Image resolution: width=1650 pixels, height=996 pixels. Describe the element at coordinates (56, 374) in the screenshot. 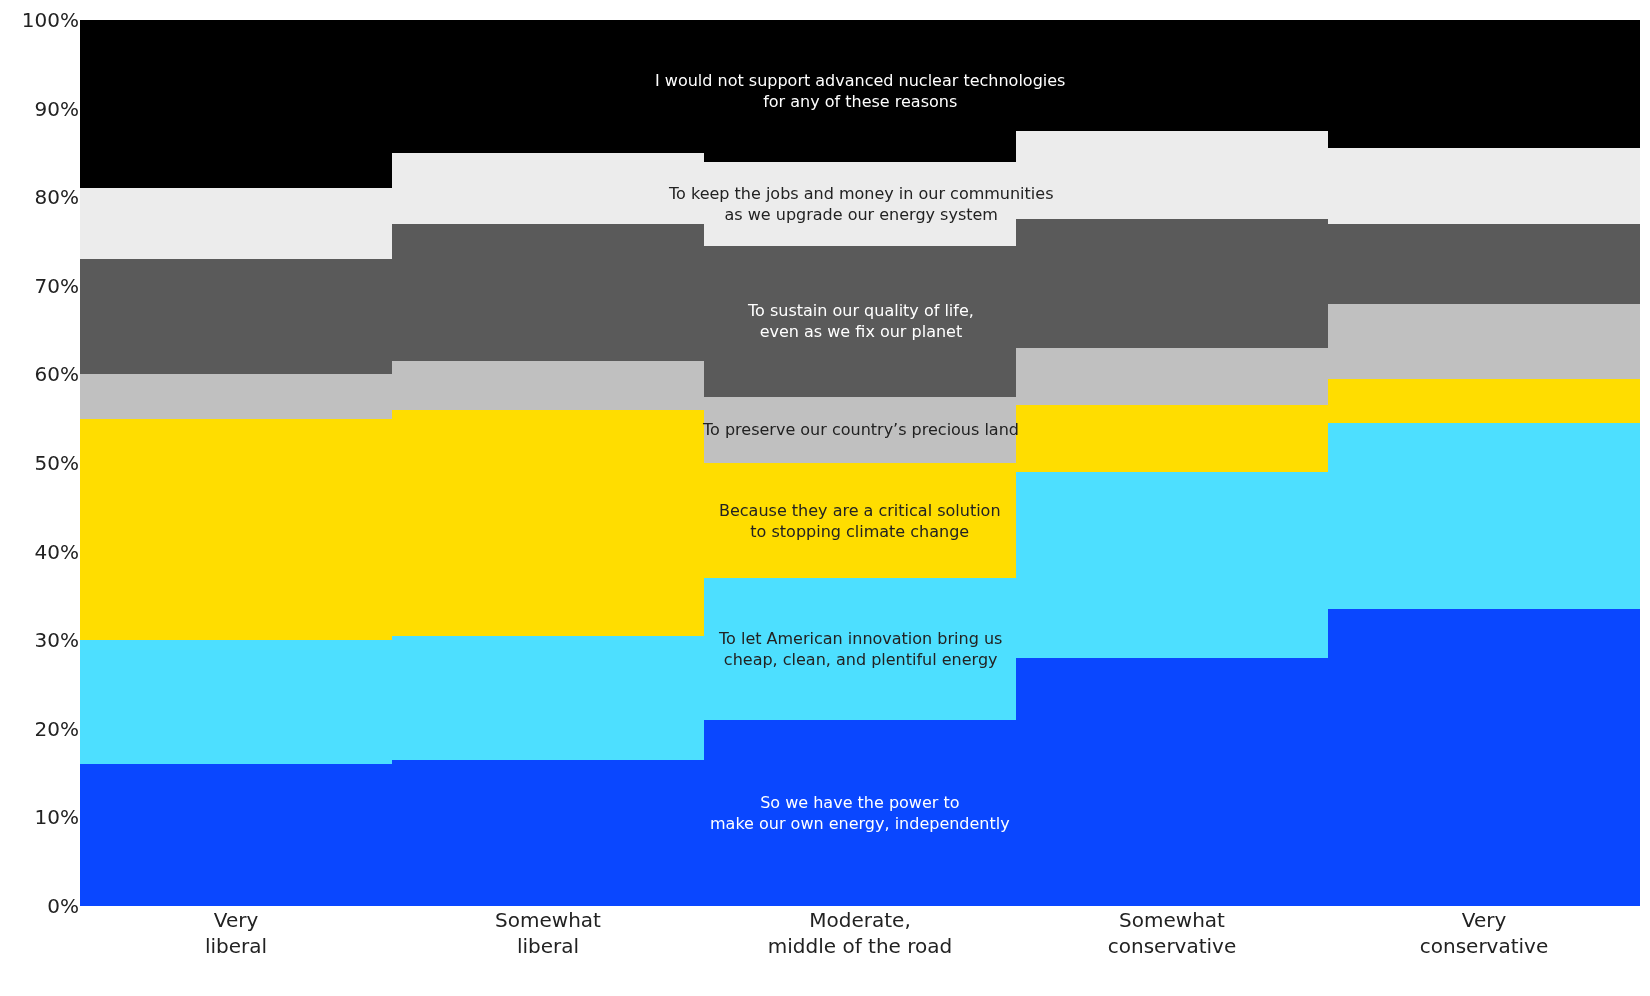

I see `y-tick-label: 60%` at that location.